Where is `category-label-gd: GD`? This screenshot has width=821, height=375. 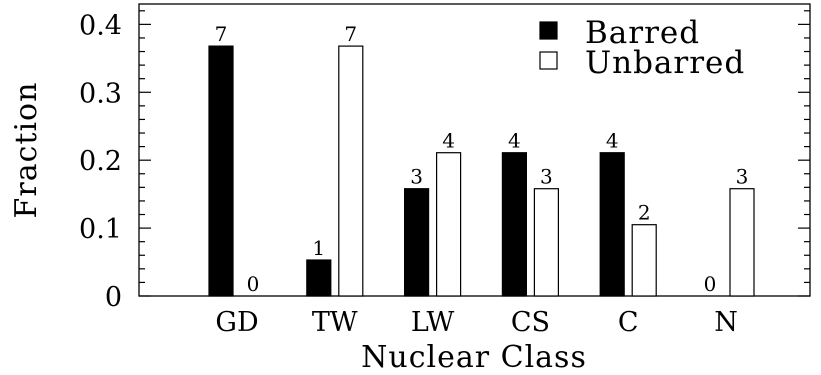 category-label-gd: GD is located at coordinates (236, 322).